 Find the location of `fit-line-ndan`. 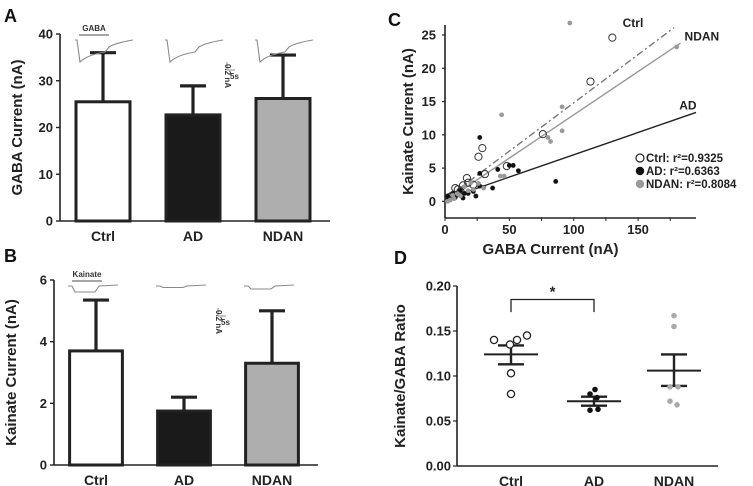

fit-line-ndan is located at coordinates (562, 122).